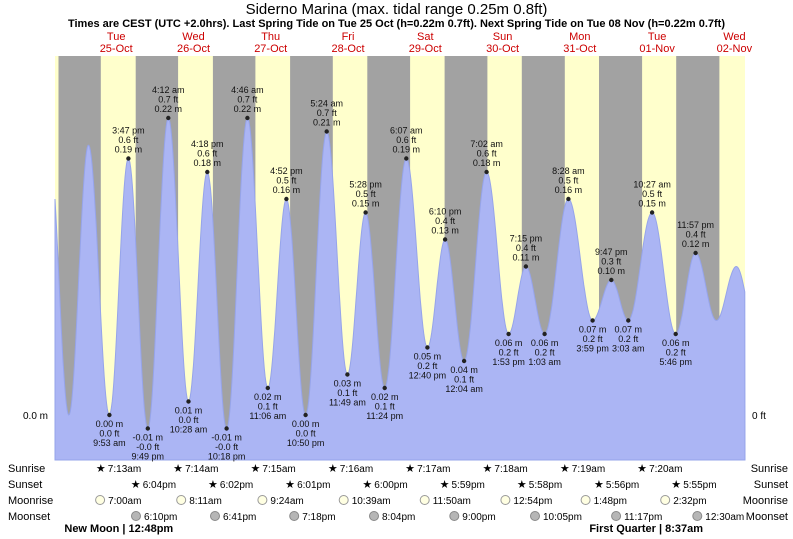 The width and height of the screenshot is (793, 539). Describe the element at coordinates (724, 517) in the screenshot. I see `moonset-time: 12:30am` at that location.